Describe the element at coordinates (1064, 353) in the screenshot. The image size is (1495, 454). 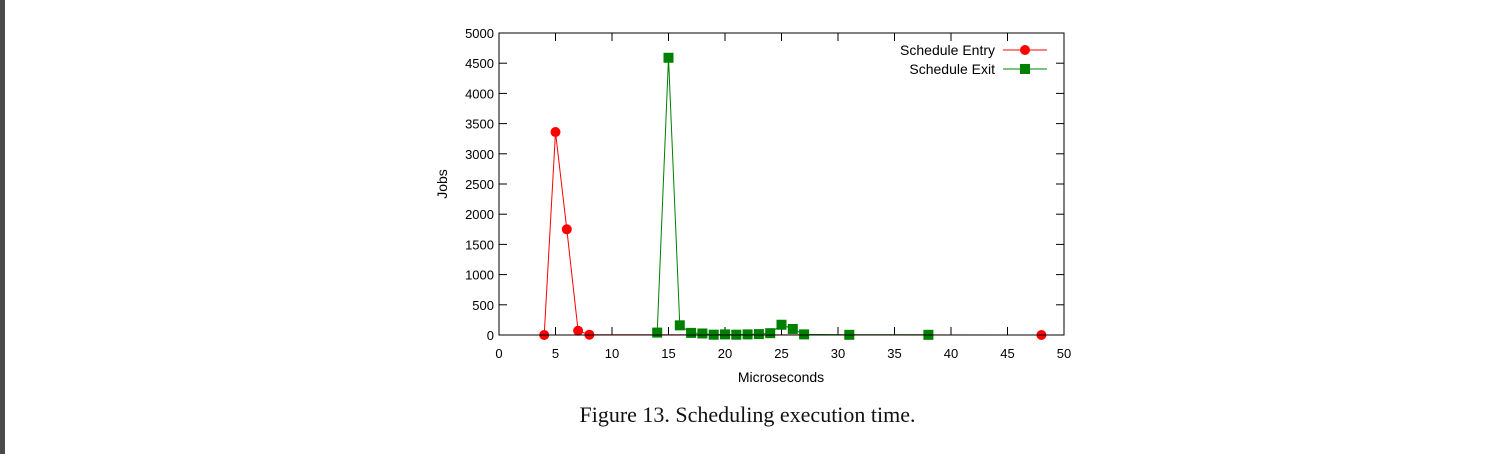
I see `x-tick-label: 50` at that location.